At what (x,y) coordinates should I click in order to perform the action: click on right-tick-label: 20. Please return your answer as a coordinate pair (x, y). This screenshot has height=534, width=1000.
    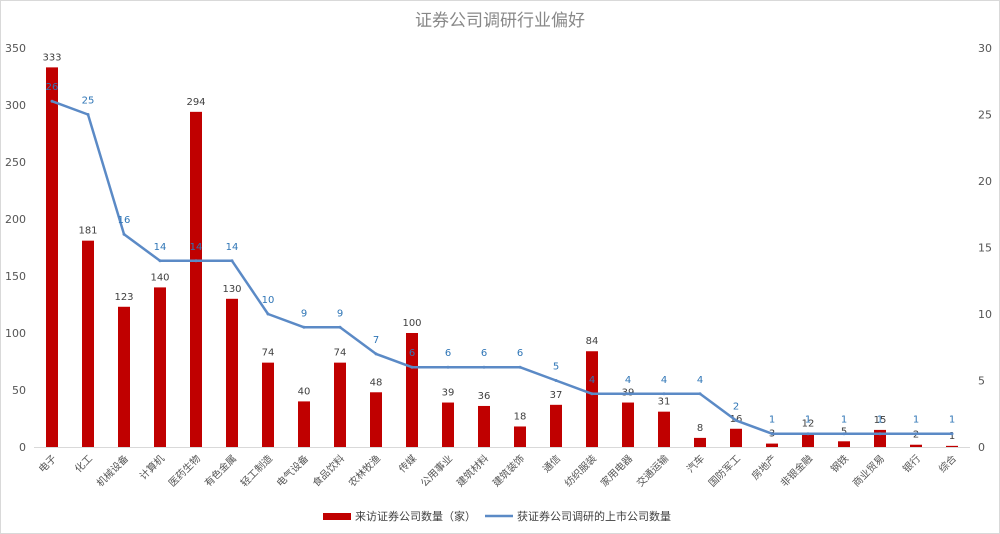
    Looking at the image, I should click on (985, 181).